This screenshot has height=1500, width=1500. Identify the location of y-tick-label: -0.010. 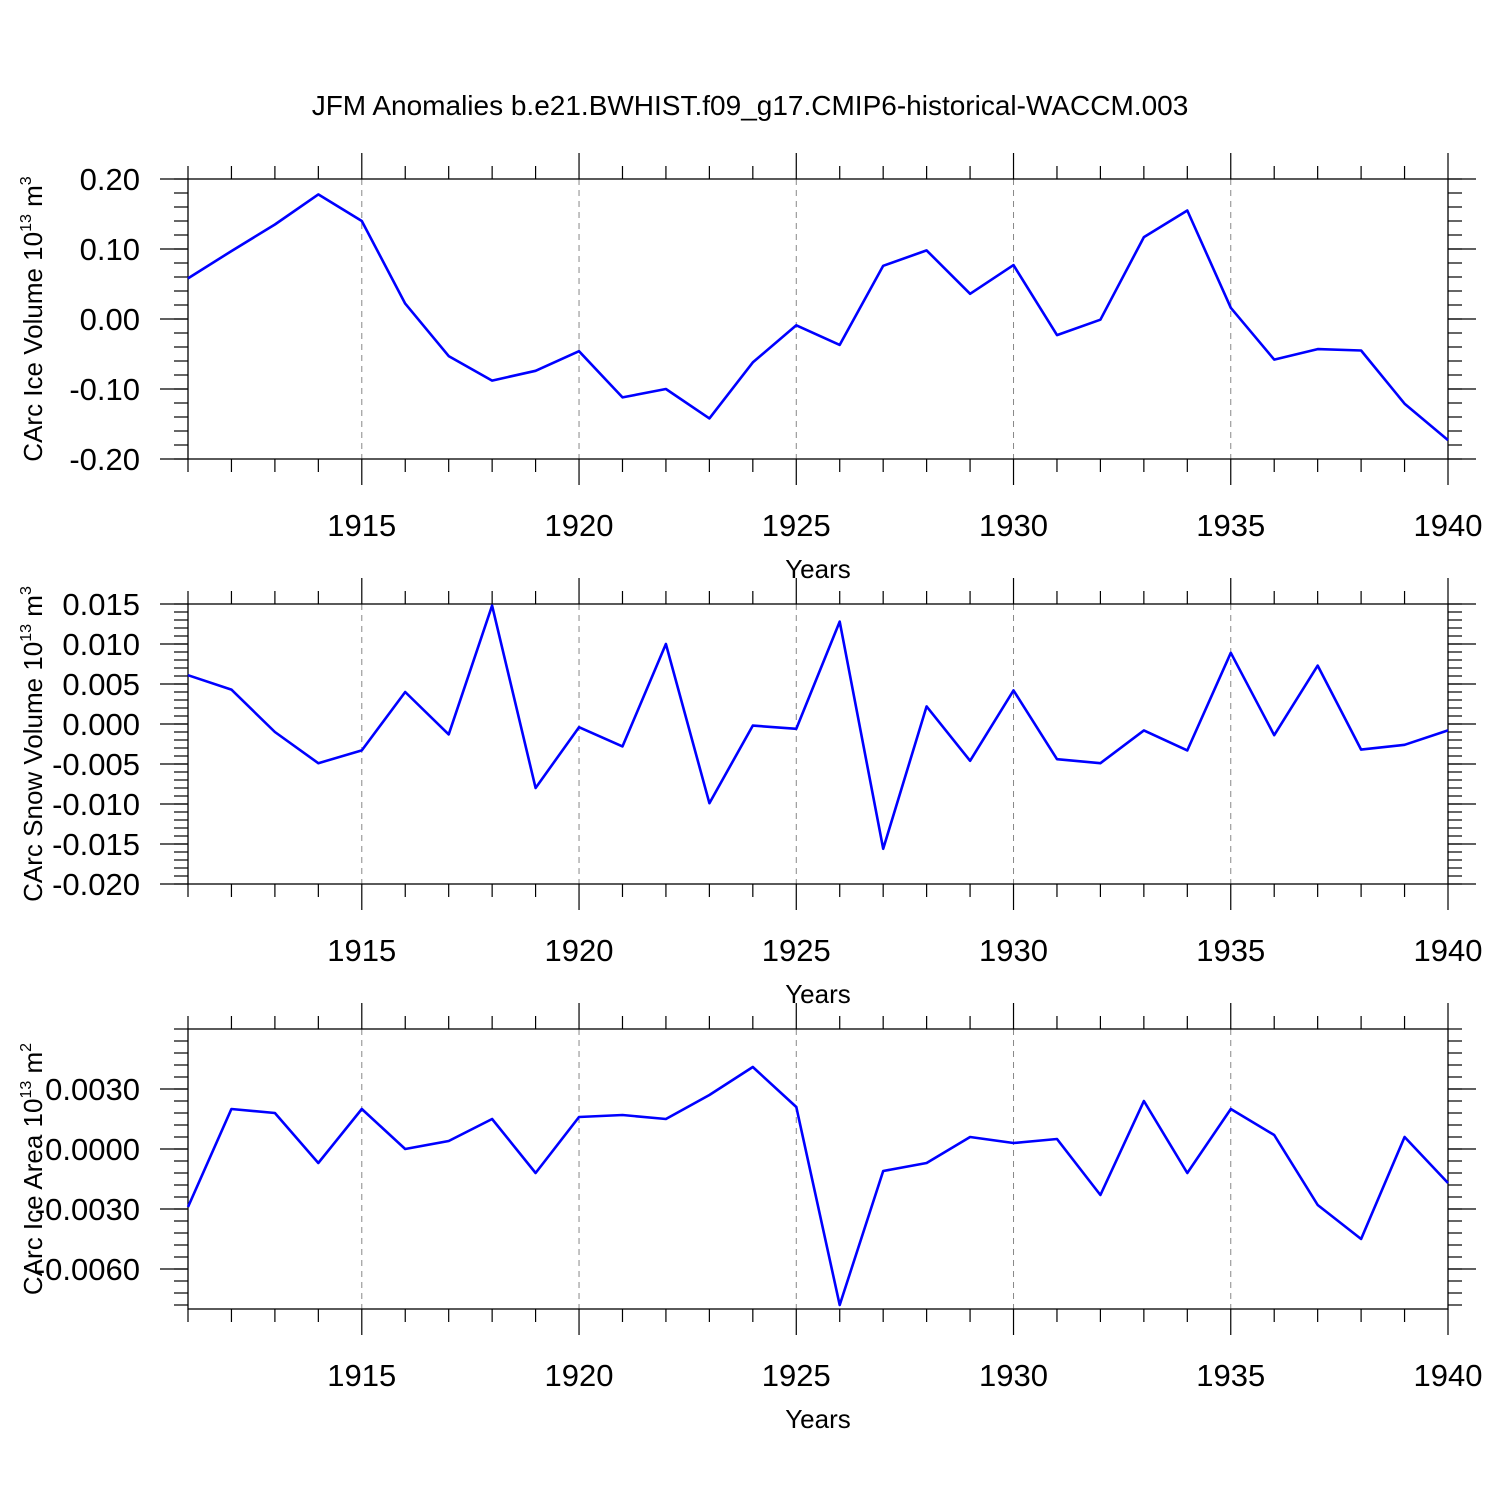
(96, 804).